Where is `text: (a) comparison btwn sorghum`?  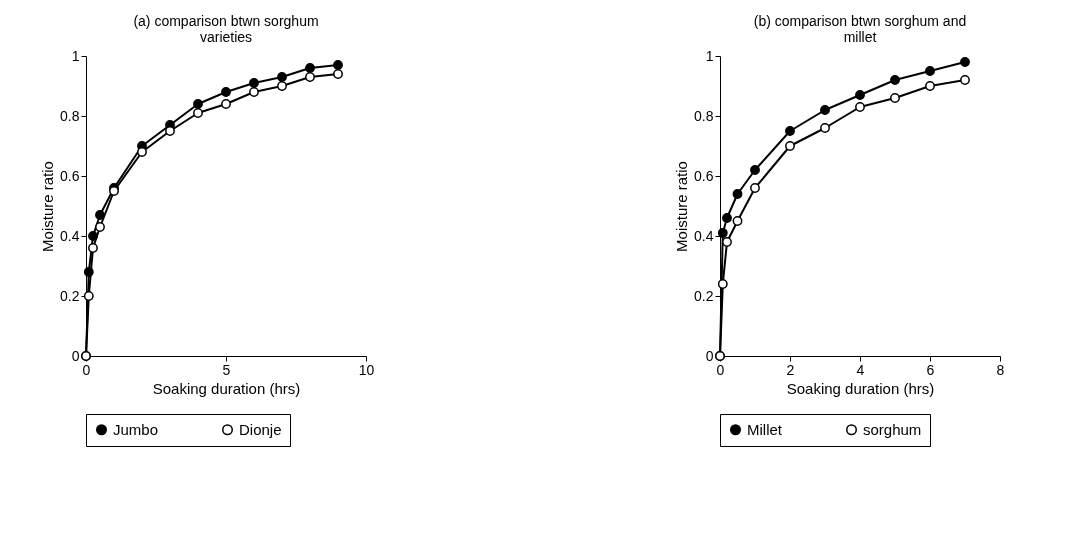 text: (a) comparison btwn sorghum is located at coordinates (226, 21).